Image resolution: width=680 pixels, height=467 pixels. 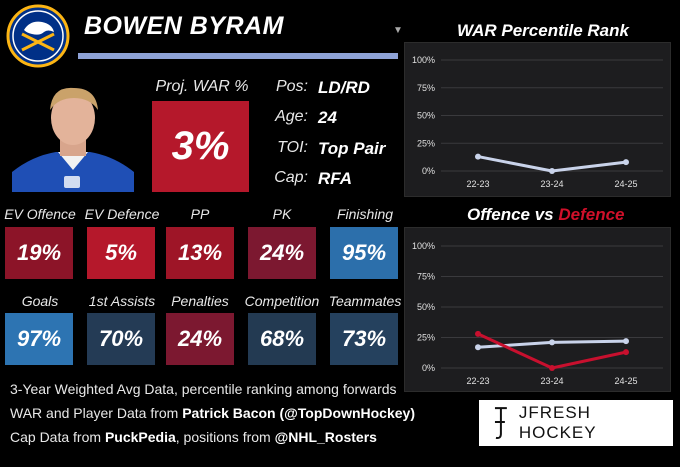 What do you see at coordinates (184, 26) in the screenshot?
I see `player-name: BOWEN BYRAM` at bounding box center [184, 26].